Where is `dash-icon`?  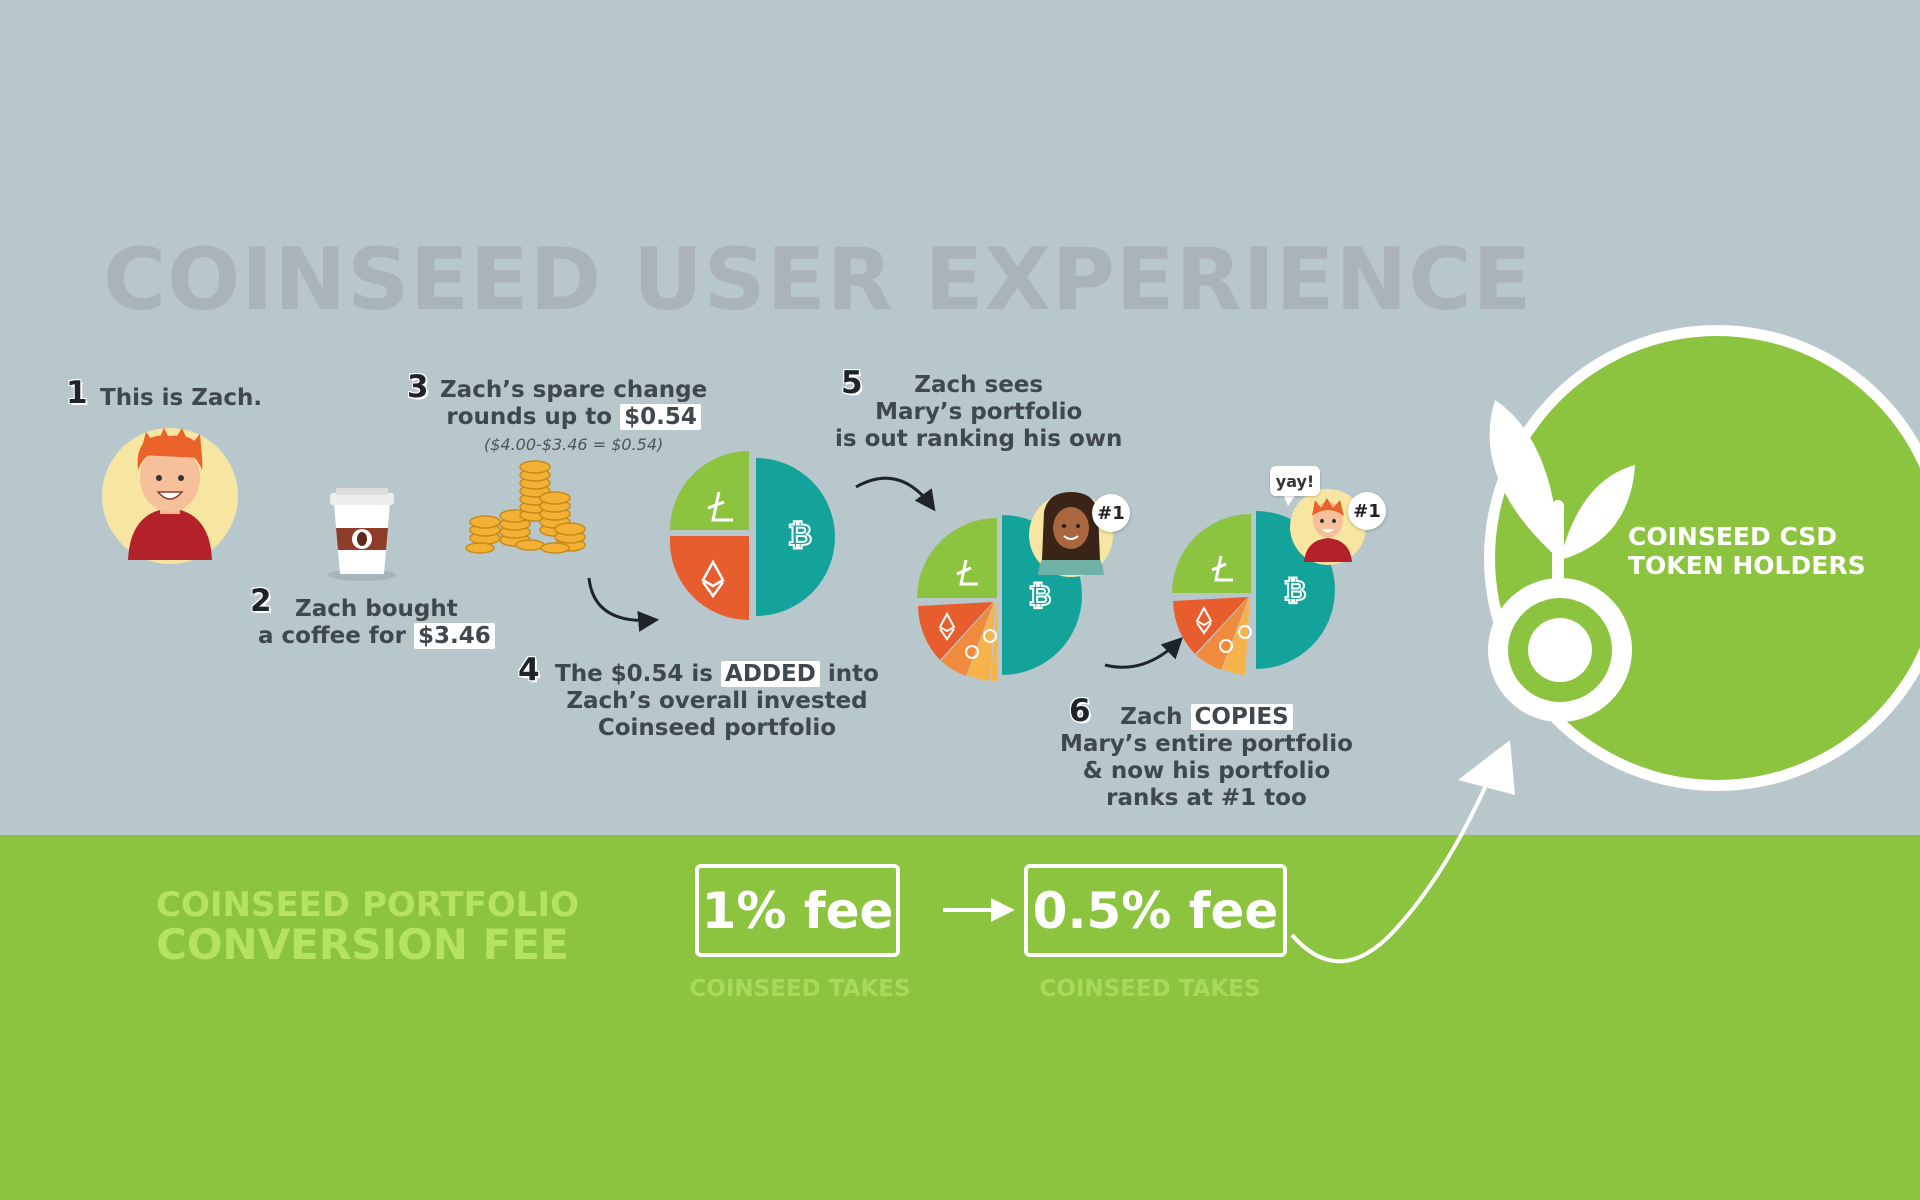
dash-icon is located at coordinates (972, 652).